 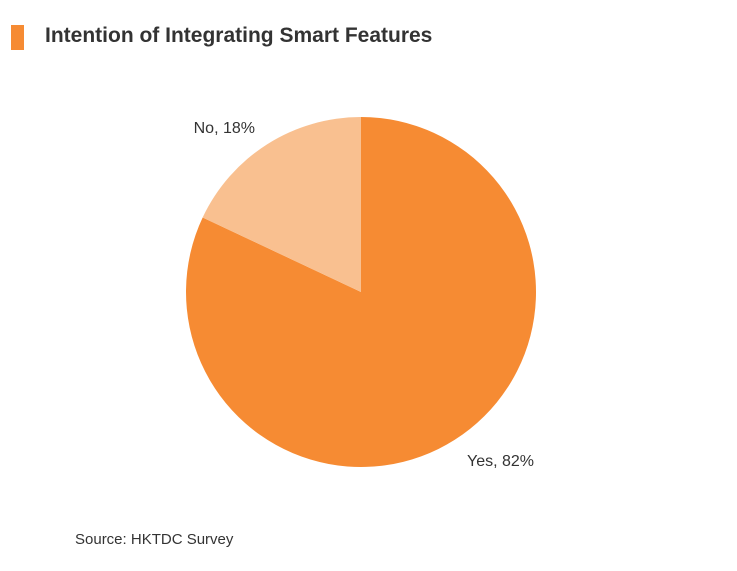 What do you see at coordinates (224, 128) in the screenshot?
I see `pie-label-no: No, 18%` at bounding box center [224, 128].